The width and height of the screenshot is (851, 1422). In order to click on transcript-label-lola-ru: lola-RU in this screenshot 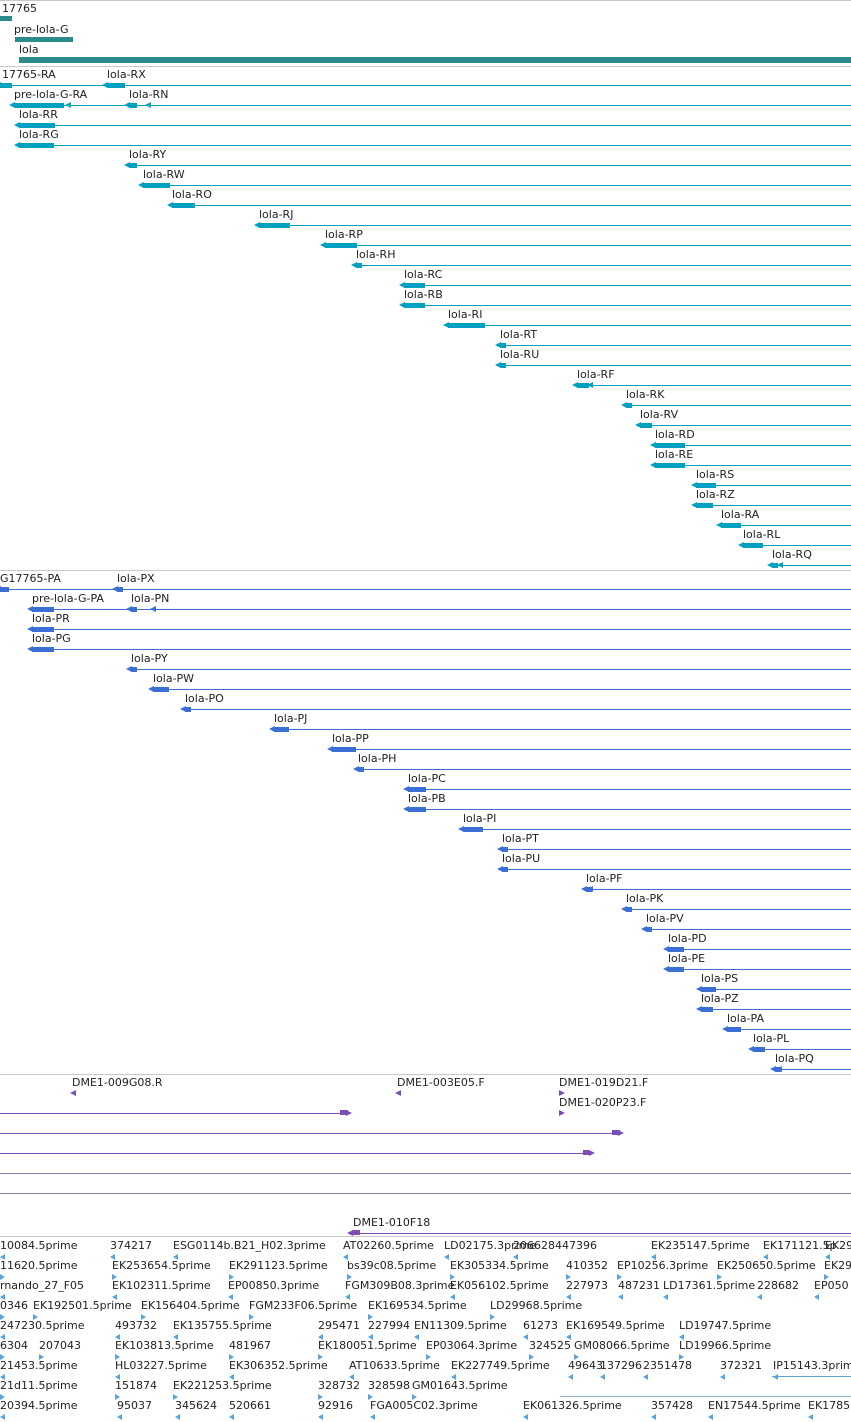, I will do `click(520, 354)`.